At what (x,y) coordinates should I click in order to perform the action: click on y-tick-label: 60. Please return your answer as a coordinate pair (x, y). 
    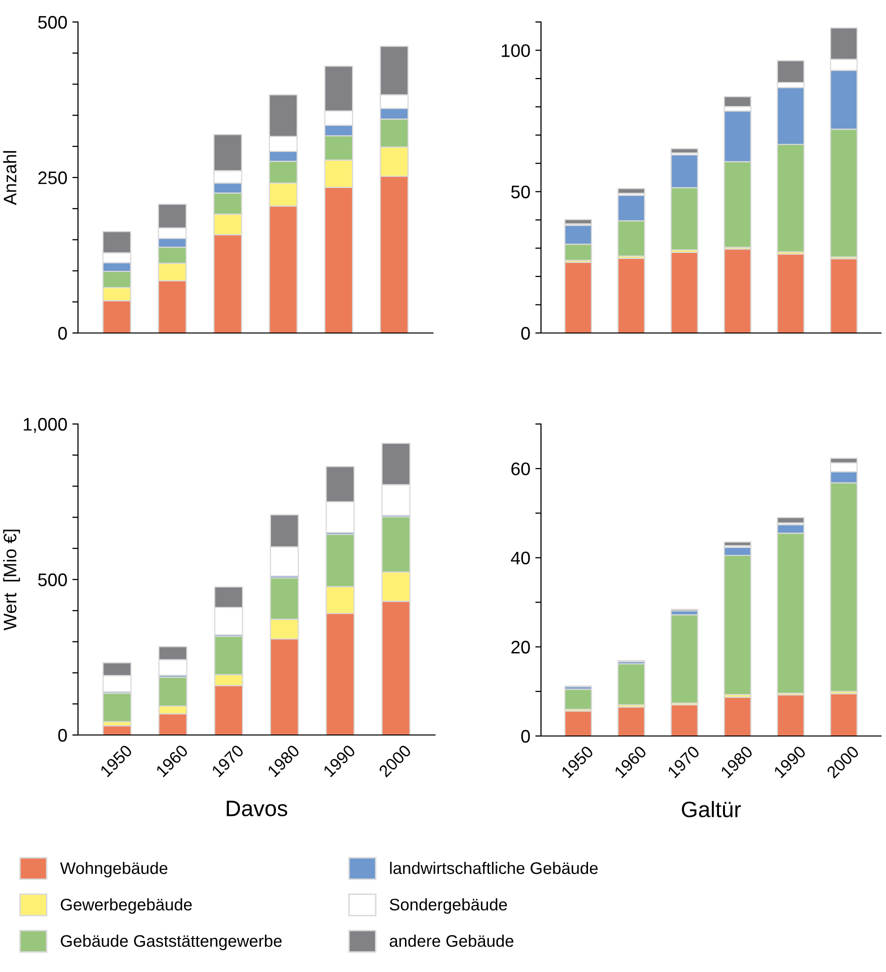
    Looking at the image, I should click on (520, 469).